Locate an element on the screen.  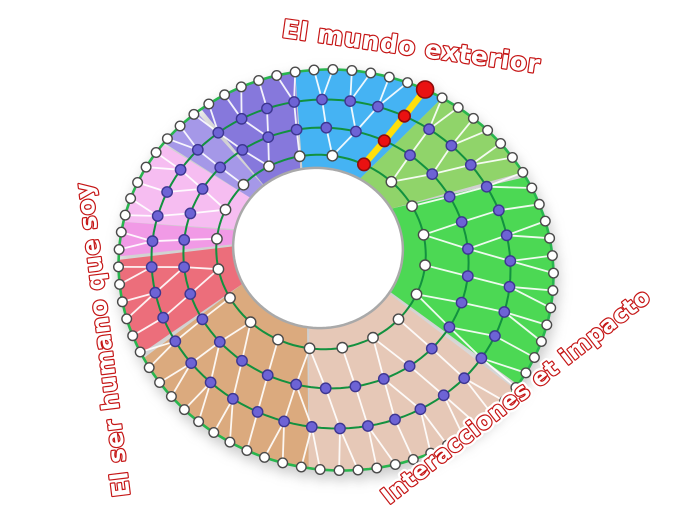
sector-green-bright is located at coordinates (472, 281).